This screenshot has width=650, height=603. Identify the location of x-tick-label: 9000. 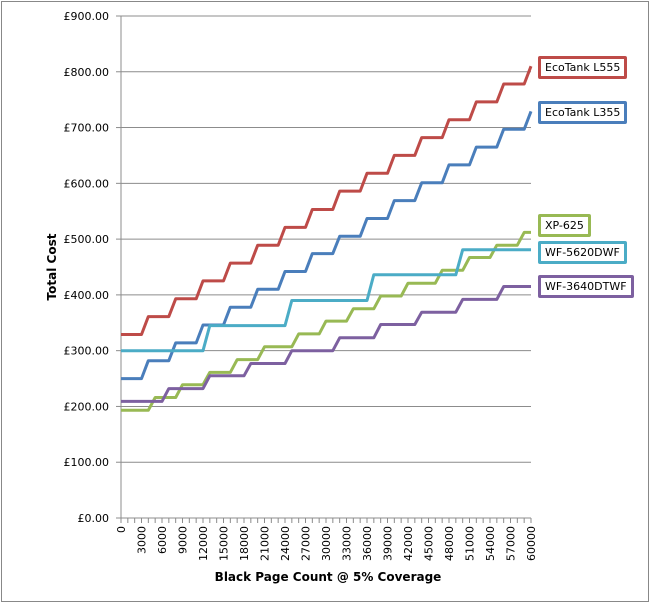
(183, 540).